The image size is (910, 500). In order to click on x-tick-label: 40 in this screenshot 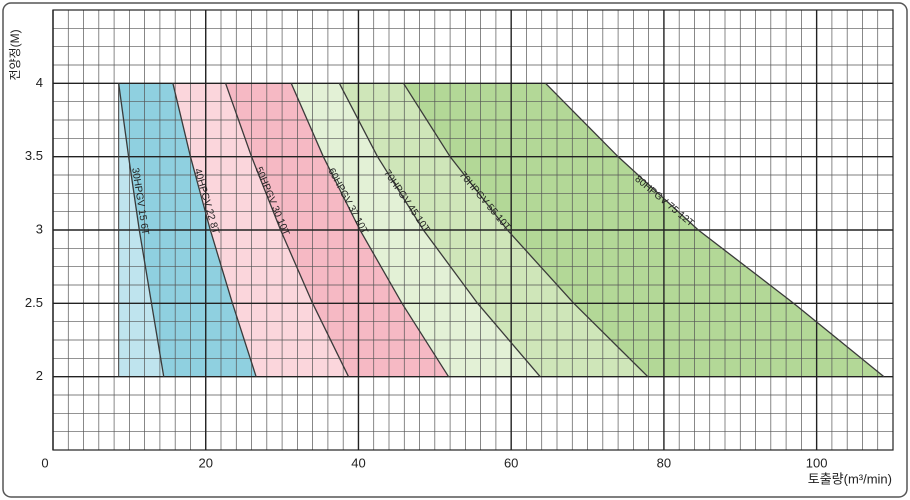, I will do `click(358, 462)`.